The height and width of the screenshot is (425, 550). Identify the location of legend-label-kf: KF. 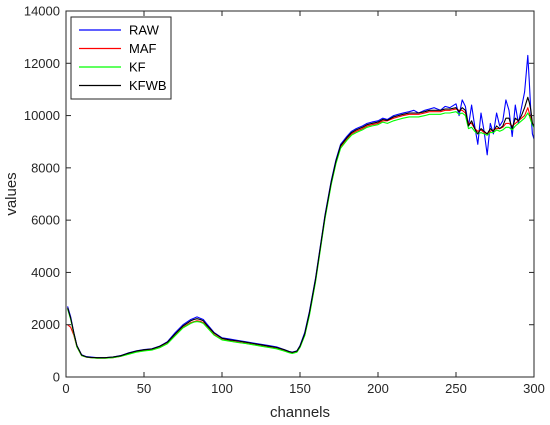
(137, 67).